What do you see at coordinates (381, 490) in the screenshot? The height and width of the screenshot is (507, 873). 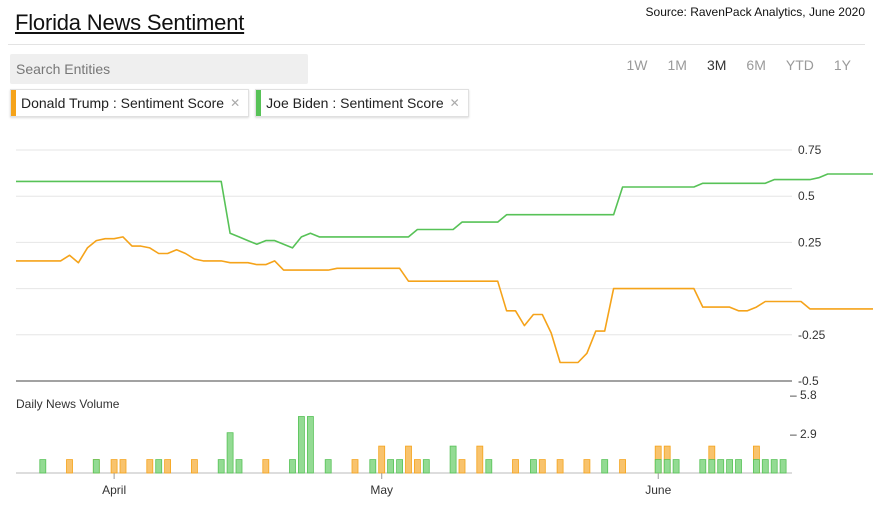 I see `x-tick-label: May` at bounding box center [381, 490].